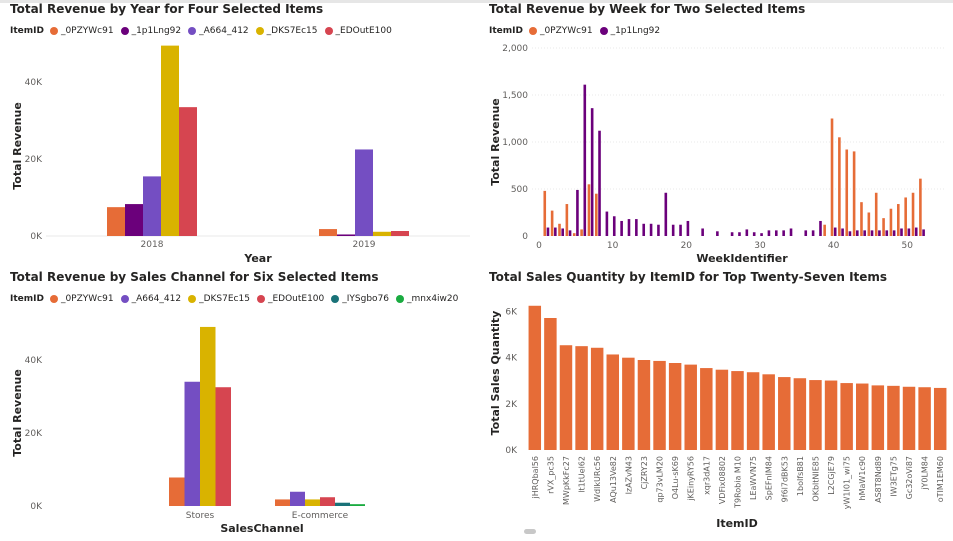 Image resolution: width=953 pixels, height=541 pixels. What do you see at coordinates (597, 479) in the screenshot?
I see `x-tick-label: WdlkURc56` at bounding box center [597, 479].